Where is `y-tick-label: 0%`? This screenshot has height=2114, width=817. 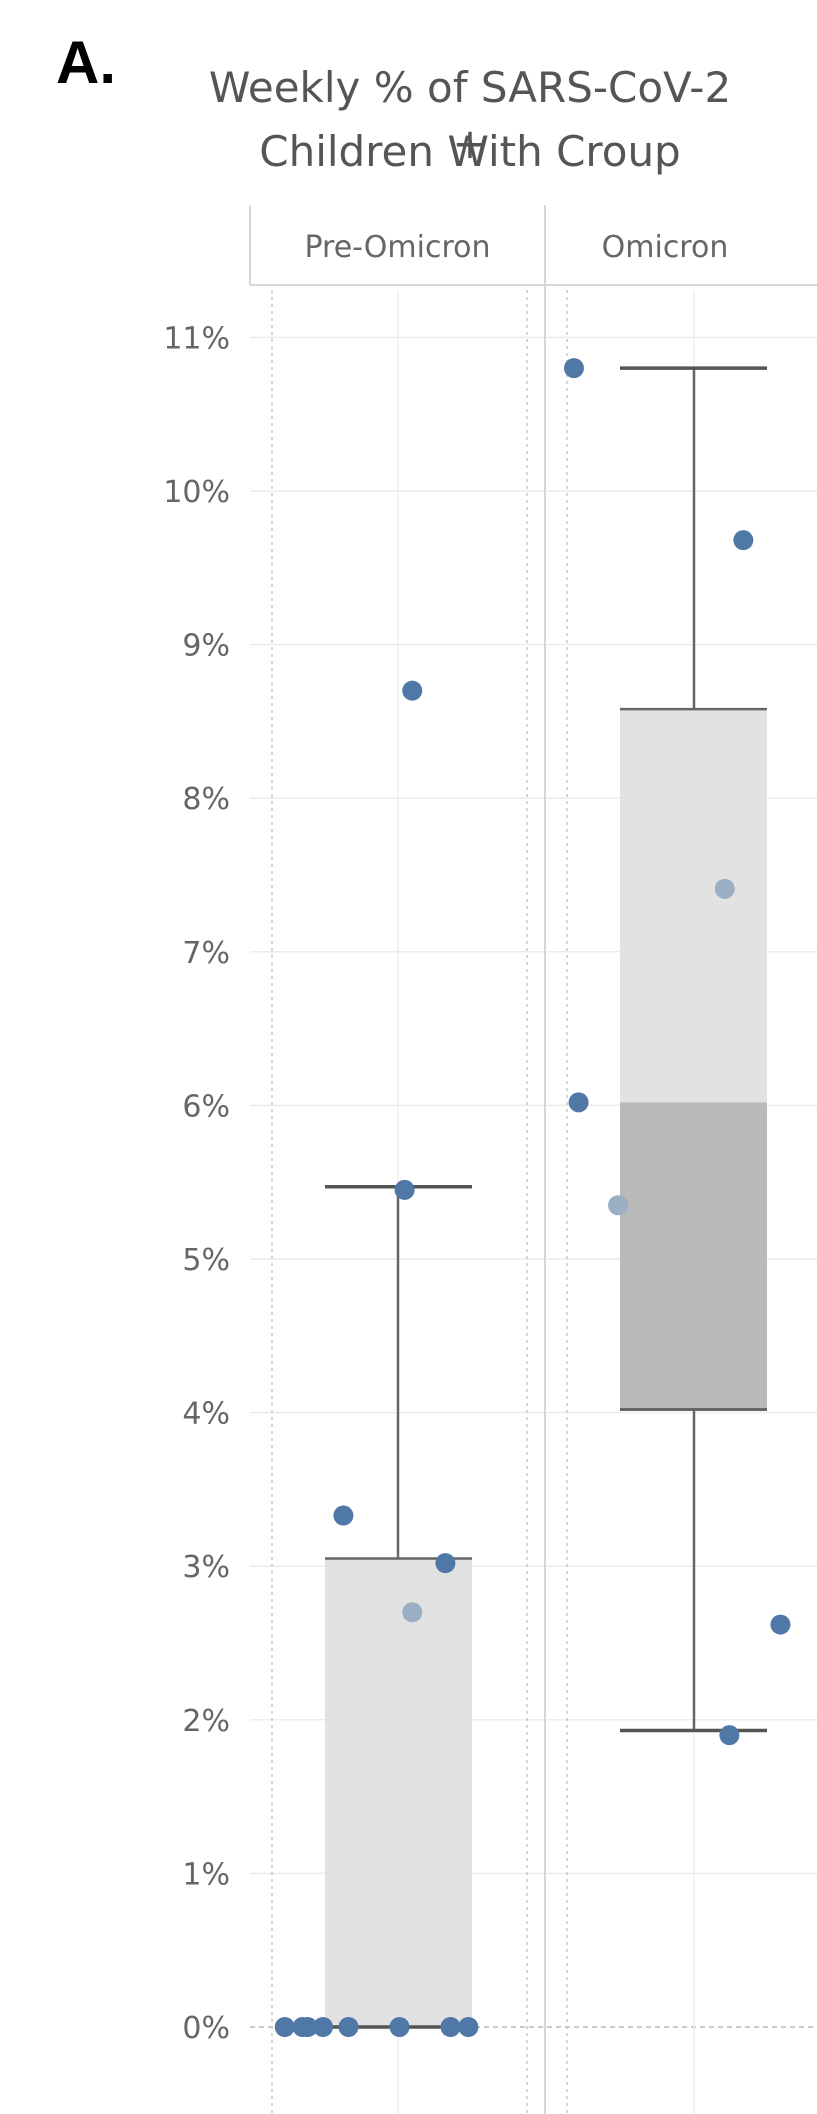 y-tick-label: 0% is located at coordinates (206, 2028).